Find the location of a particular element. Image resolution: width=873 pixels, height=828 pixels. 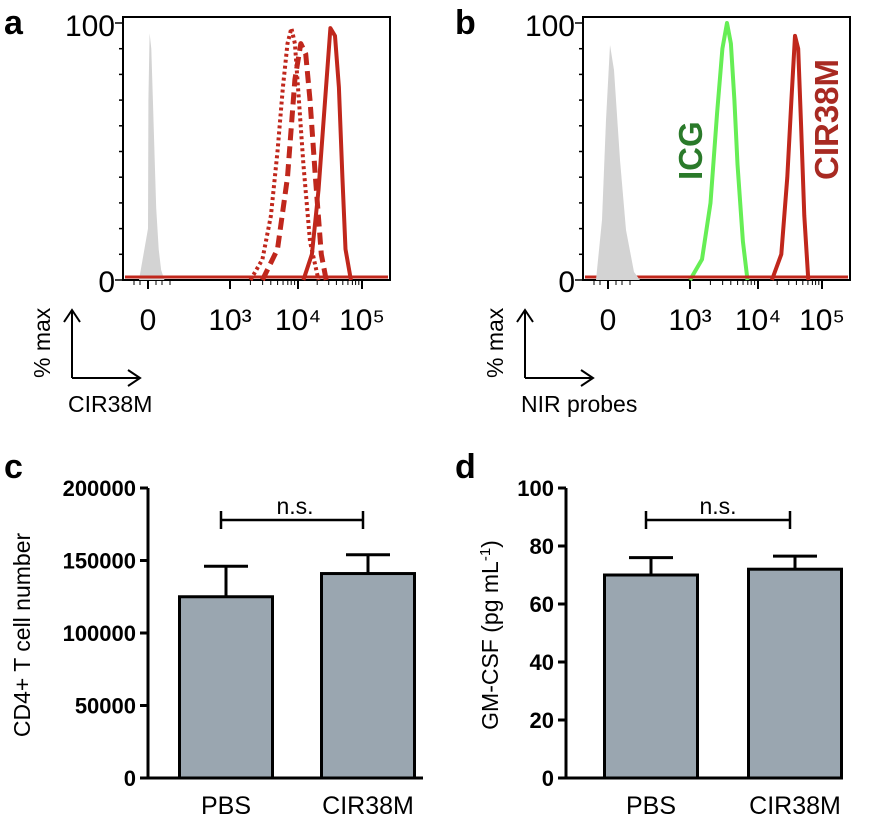

panel-b-xtick-1000: 10³ is located at coordinates (689, 320).